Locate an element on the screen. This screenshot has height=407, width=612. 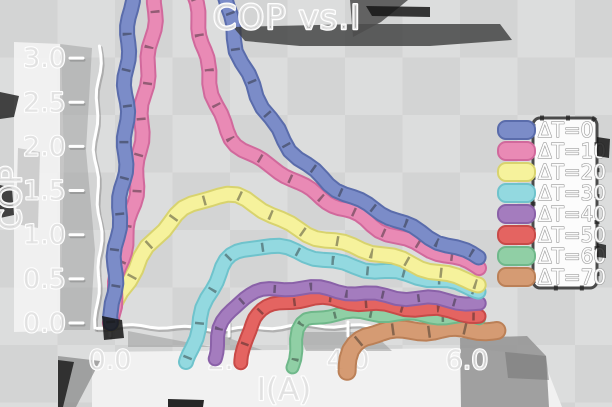
y-axis-label: COP is located at coordinates (14, 198).